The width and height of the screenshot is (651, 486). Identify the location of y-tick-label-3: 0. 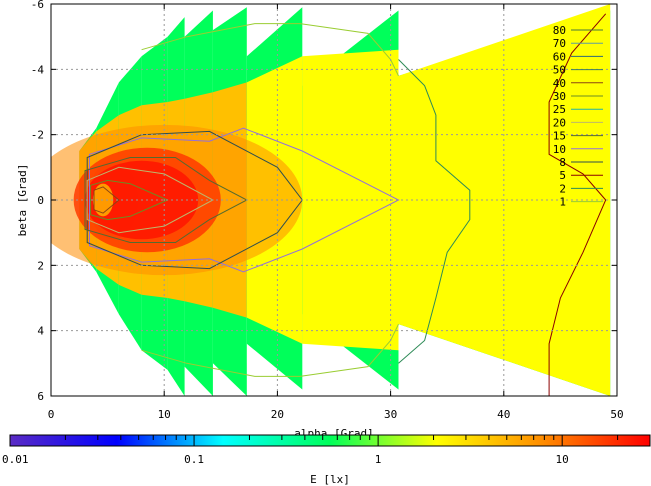
(40, 200).